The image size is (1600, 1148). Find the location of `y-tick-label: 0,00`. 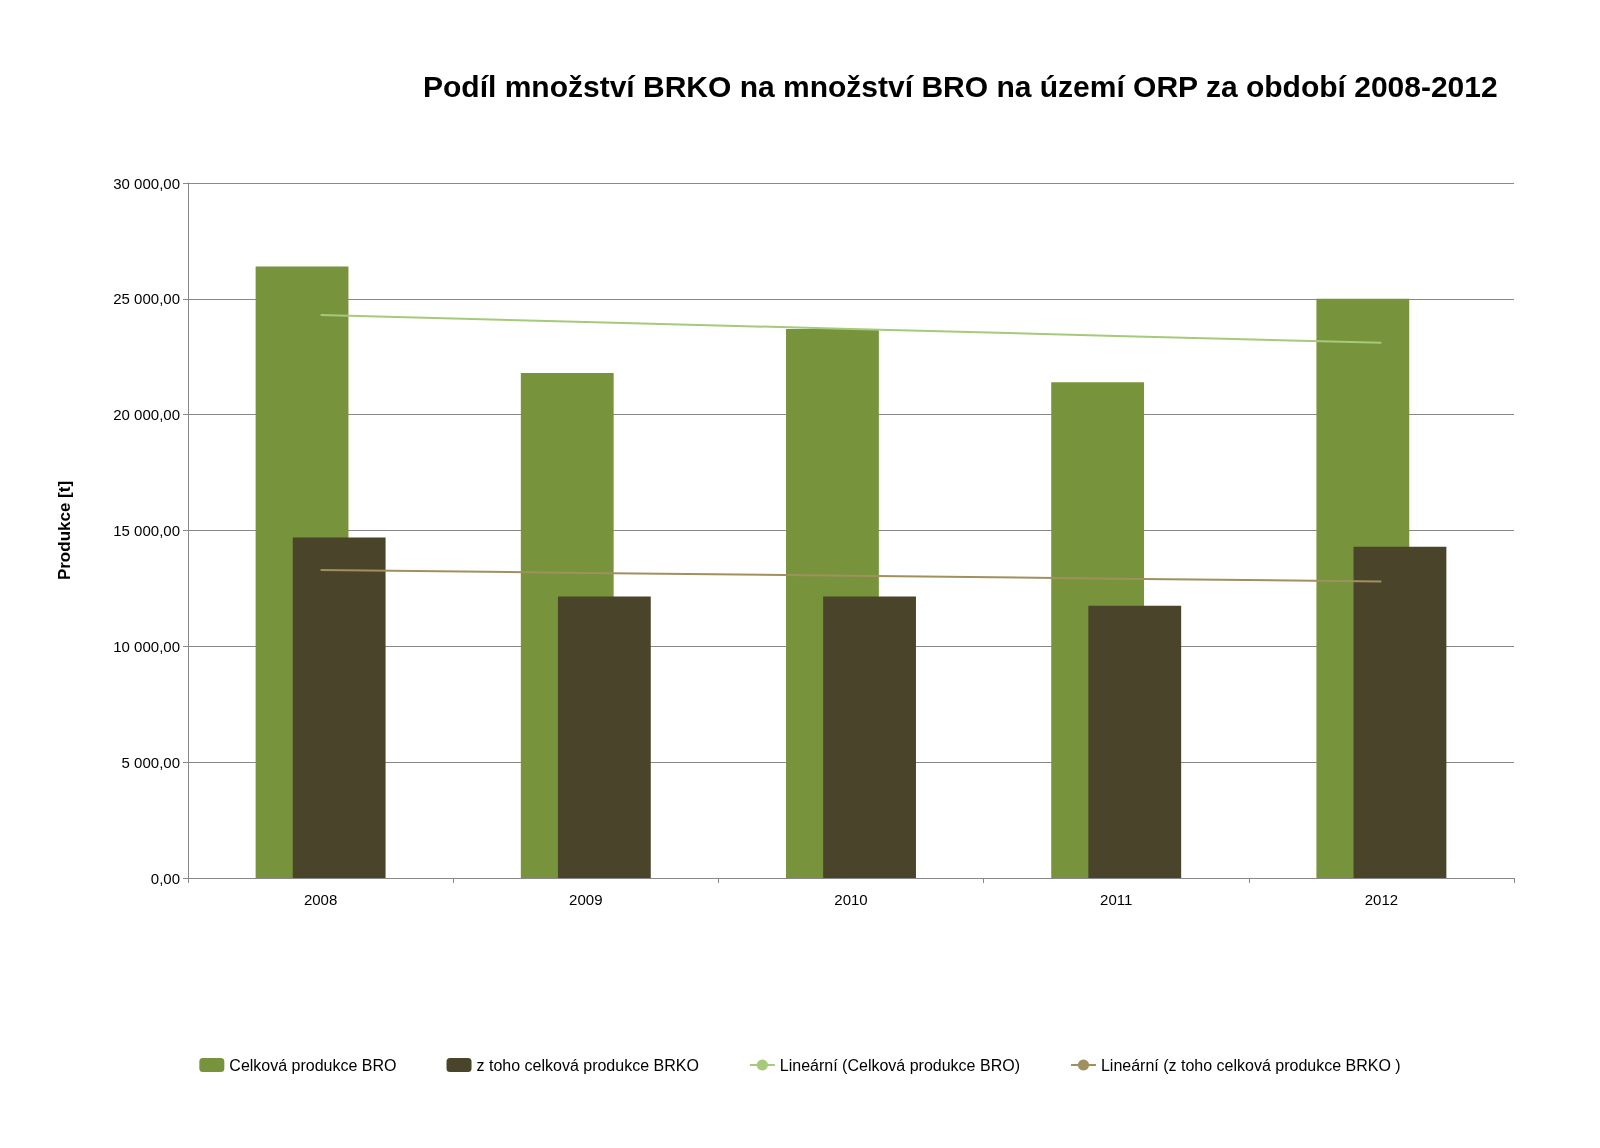

y-tick-label: 0,00 is located at coordinates (165, 878).